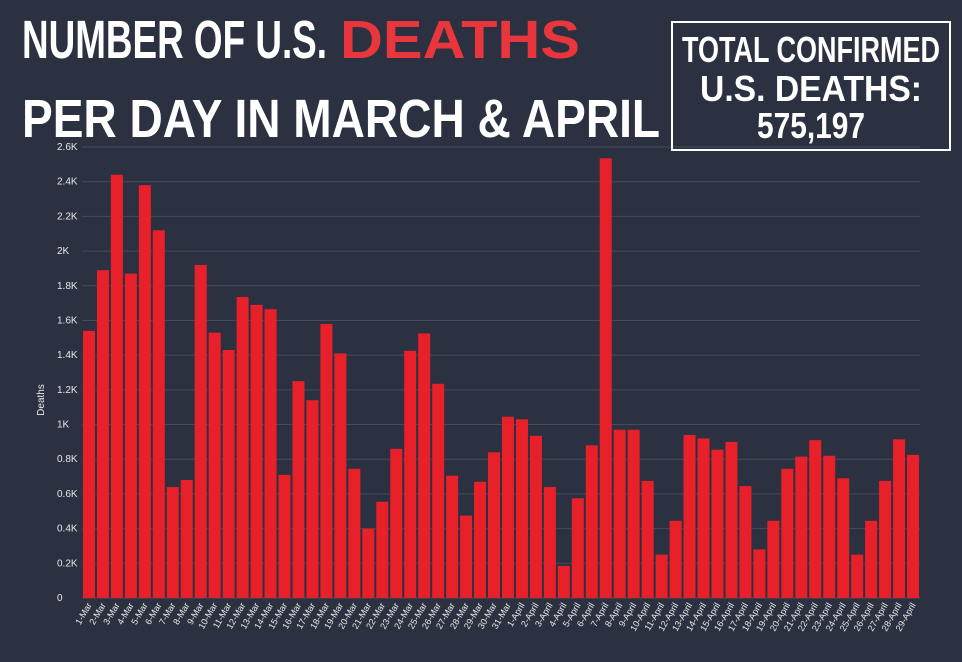 This screenshot has height=662, width=962. I want to click on y-tick-label: 0.4K, so click(67, 529).